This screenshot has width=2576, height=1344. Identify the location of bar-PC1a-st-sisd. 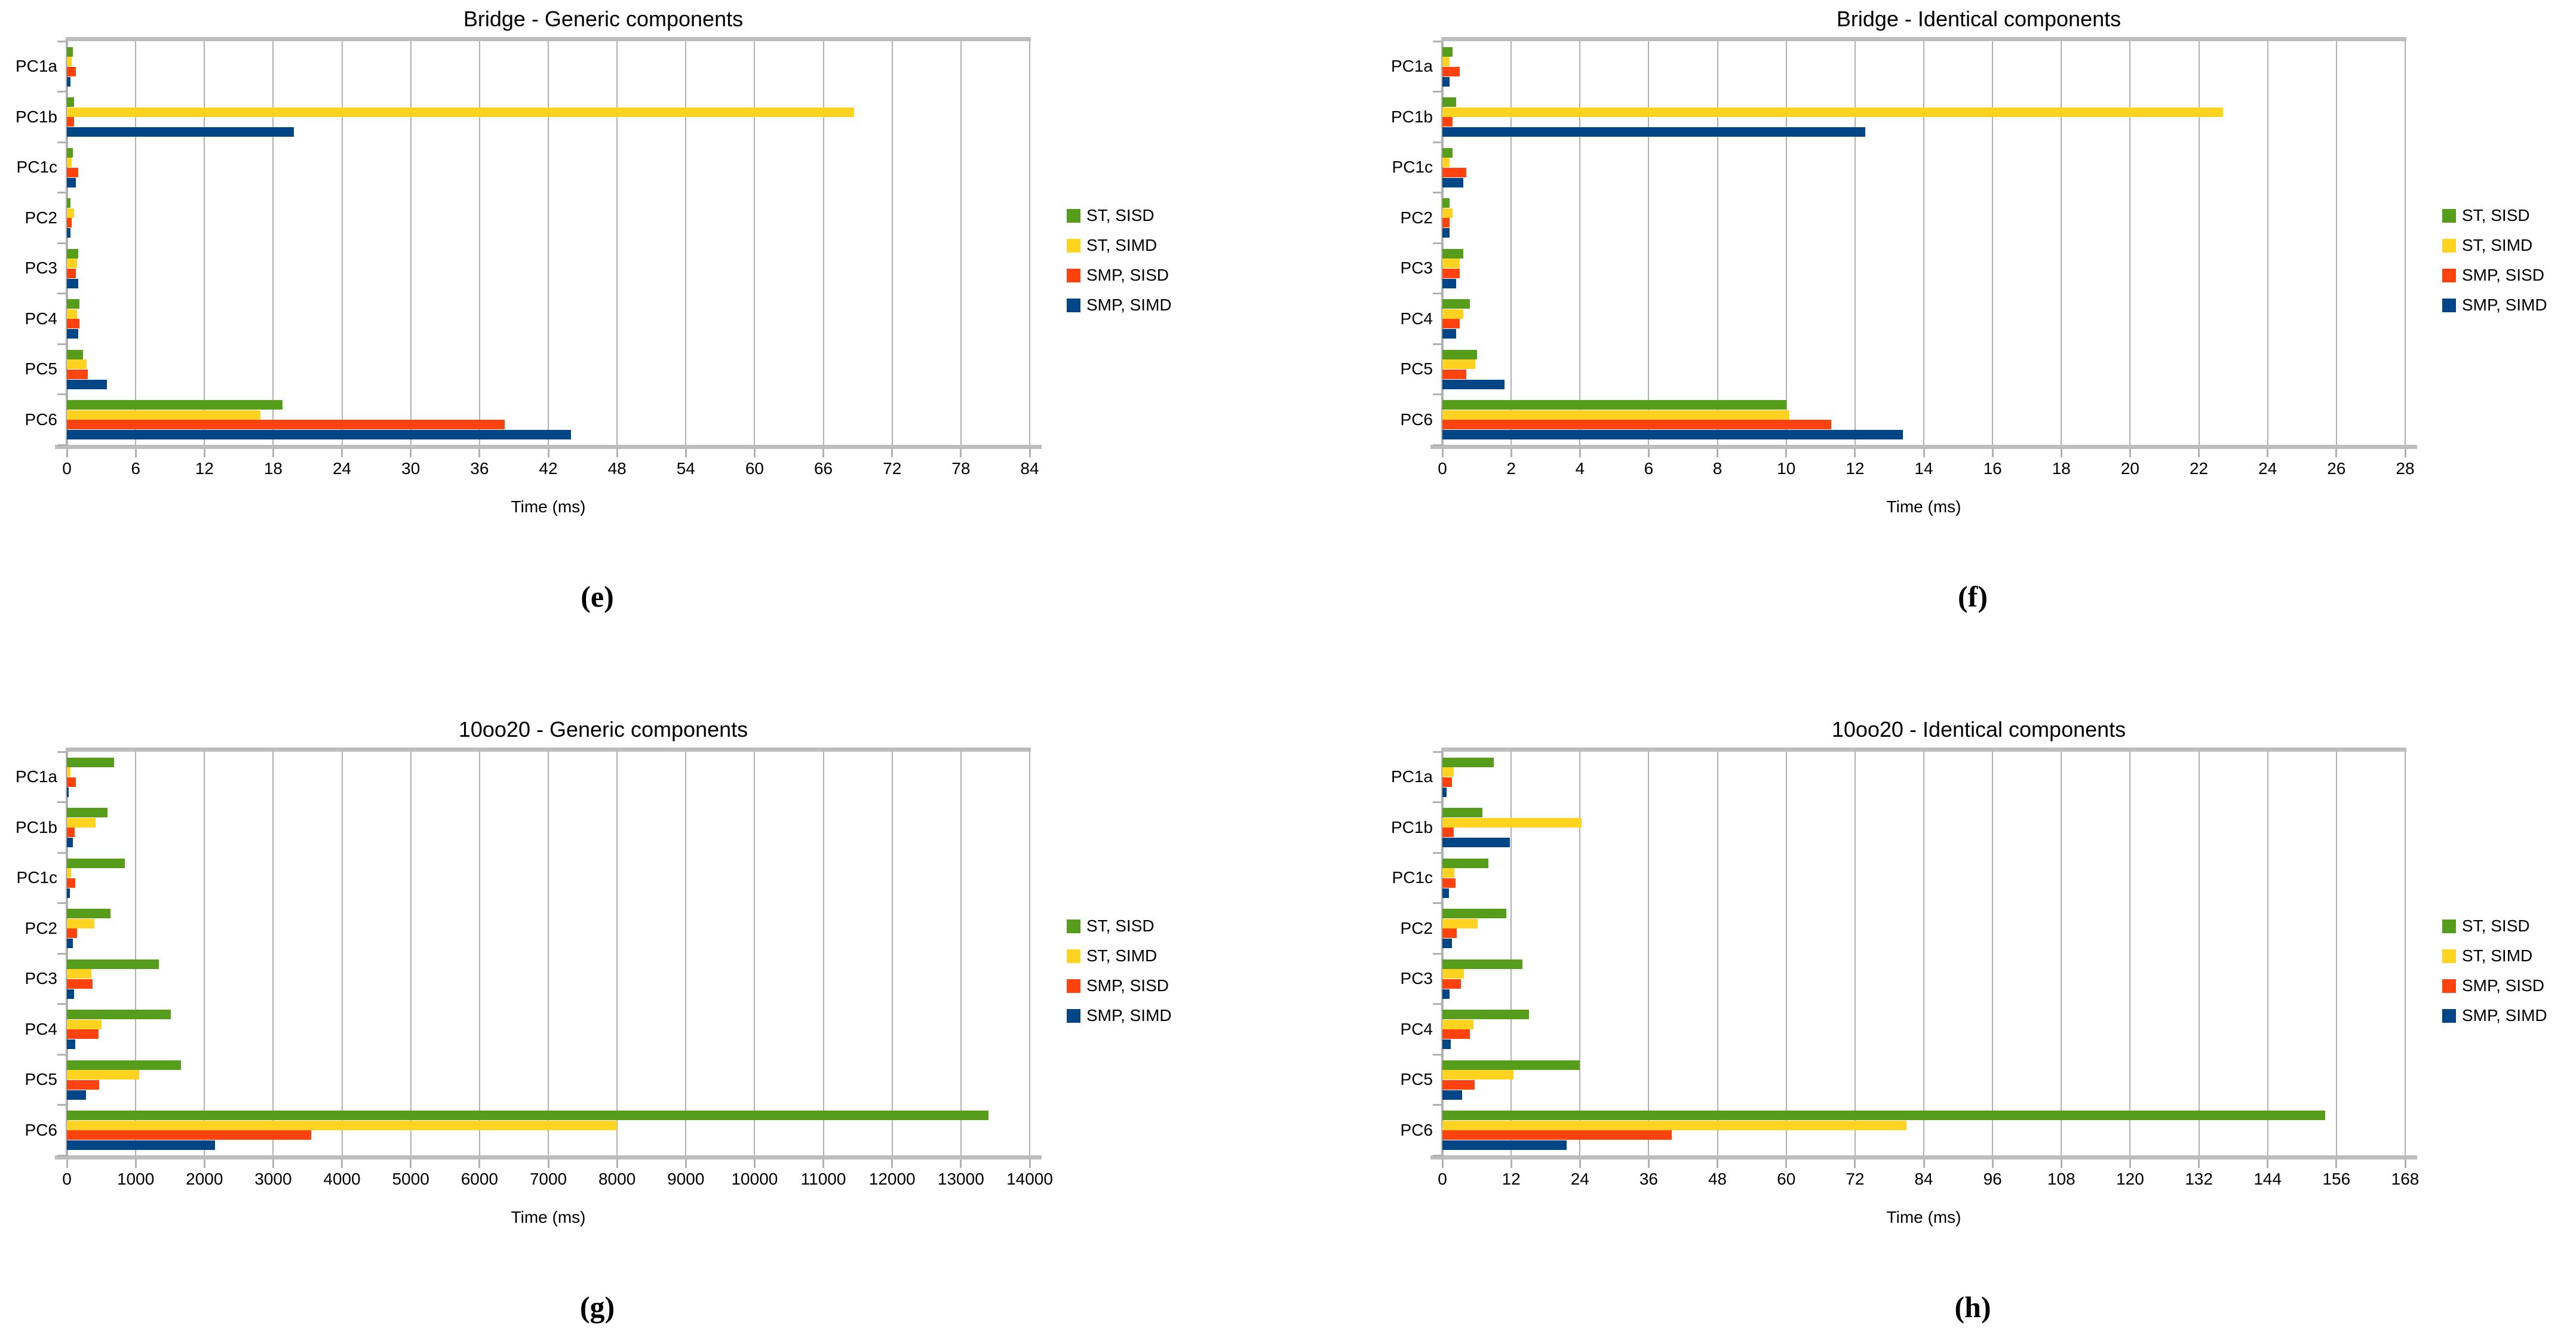
(1447, 52).